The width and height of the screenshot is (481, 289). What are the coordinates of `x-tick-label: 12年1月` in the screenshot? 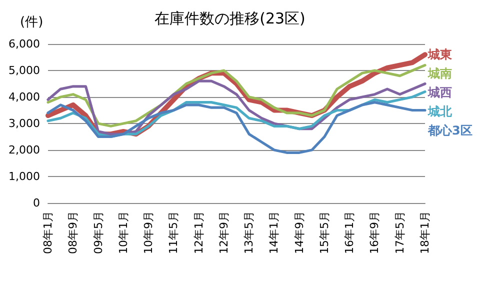 It's located at (199, 232).